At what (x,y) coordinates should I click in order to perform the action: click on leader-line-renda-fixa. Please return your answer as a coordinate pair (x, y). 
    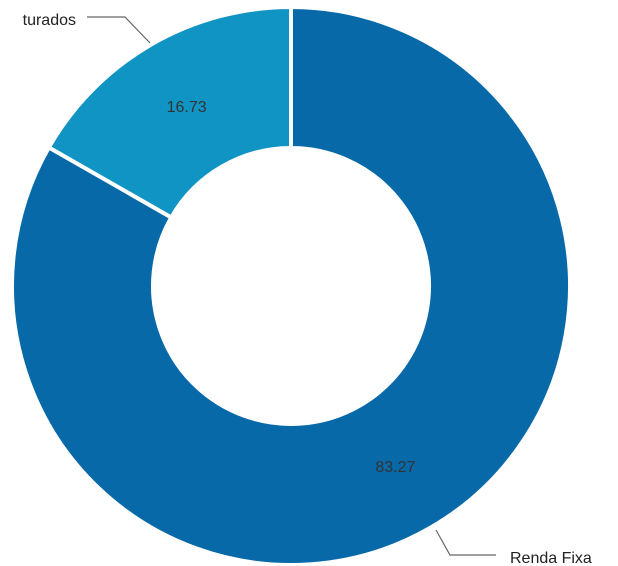
    Looking at the image, I should click on (465, 542).